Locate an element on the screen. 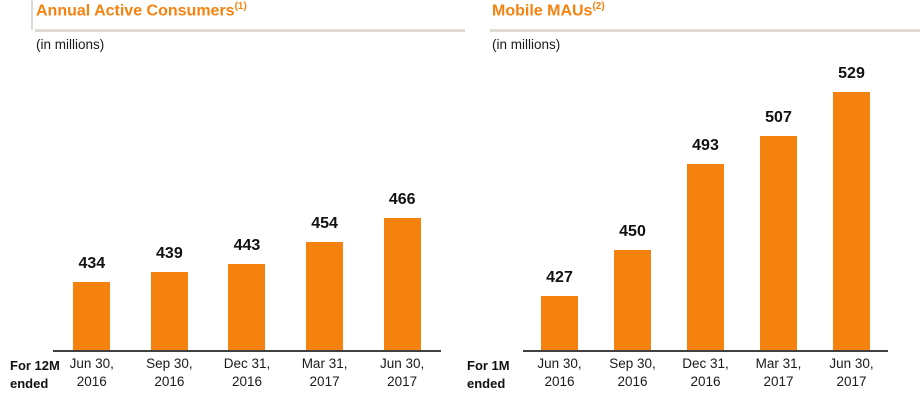 The width and height of the screenshot is (920, 411). bar-value-label: 443 is located at coordinates (247, 245).